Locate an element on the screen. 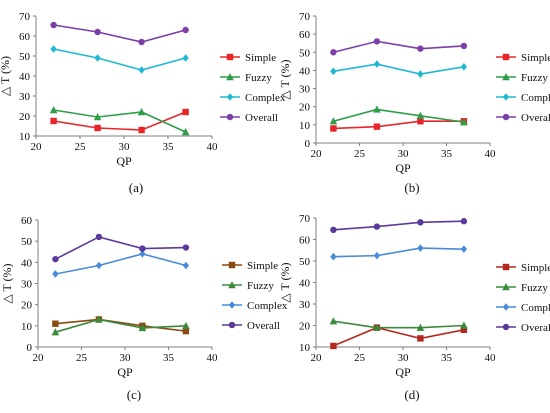 The height and width of the screenshot is (413, 550). y-axis-label: △ T (%) is located at coordinates (285, 79).